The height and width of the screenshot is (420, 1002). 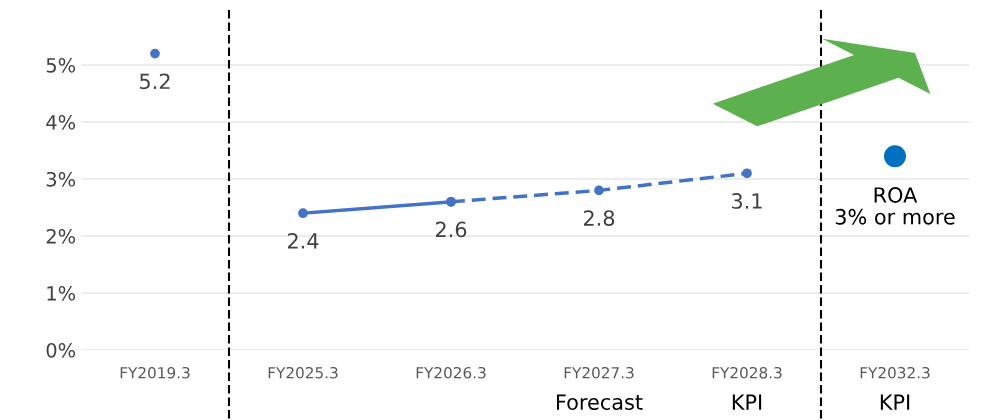 I want to click on data-label: 2.4, so click(x=303, y=241).